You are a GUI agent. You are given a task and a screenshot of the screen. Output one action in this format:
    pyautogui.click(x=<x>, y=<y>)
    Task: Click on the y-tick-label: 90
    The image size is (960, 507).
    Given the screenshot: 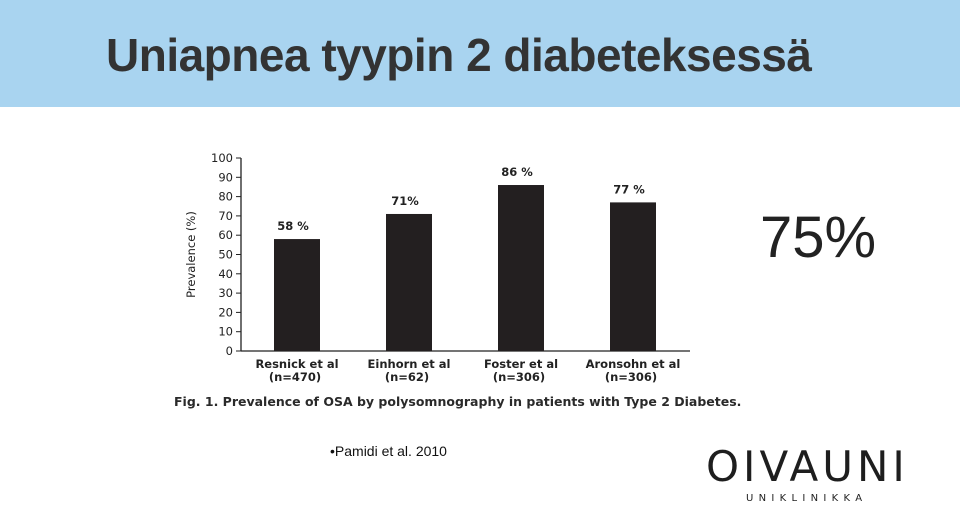 What is the action you would take?
    pyautogui.click(x=225, y=177)
    